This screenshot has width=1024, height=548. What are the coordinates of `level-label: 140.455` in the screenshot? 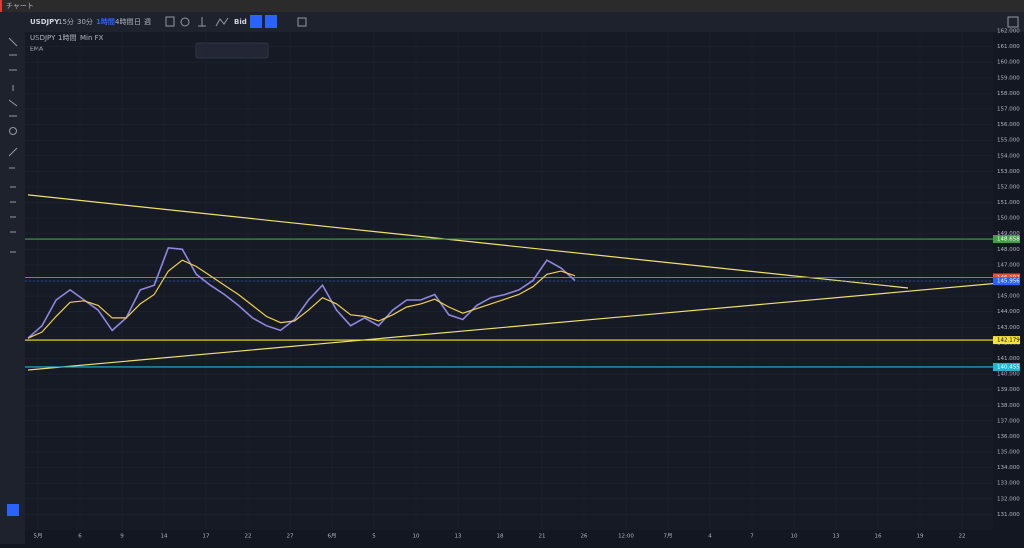 It's located at (1008, 367).